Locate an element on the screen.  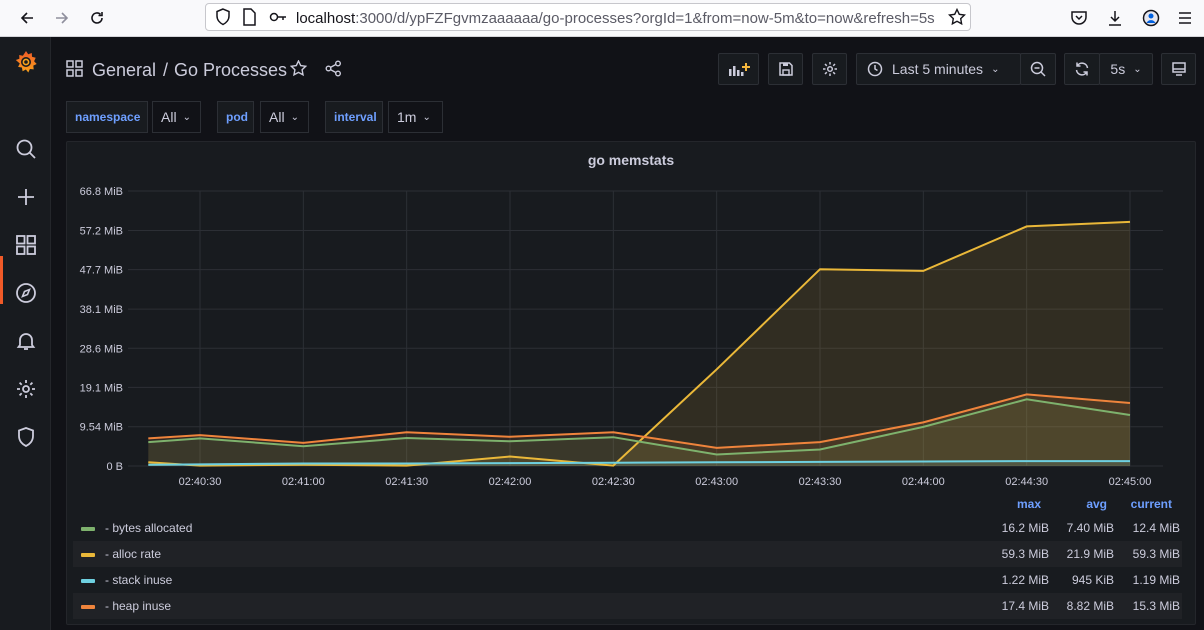
legend-series-name: - bytes allocated is located at coordinates (149, 528).